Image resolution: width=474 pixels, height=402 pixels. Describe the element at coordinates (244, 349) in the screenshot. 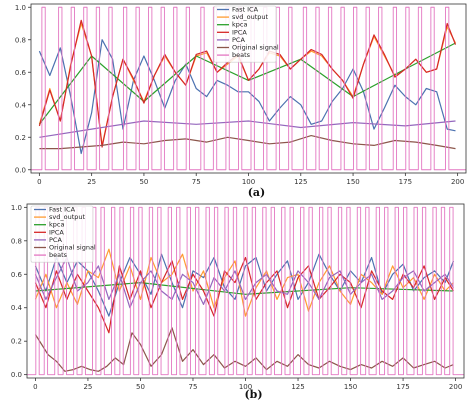

I see `series-line-original-signal` at that location.